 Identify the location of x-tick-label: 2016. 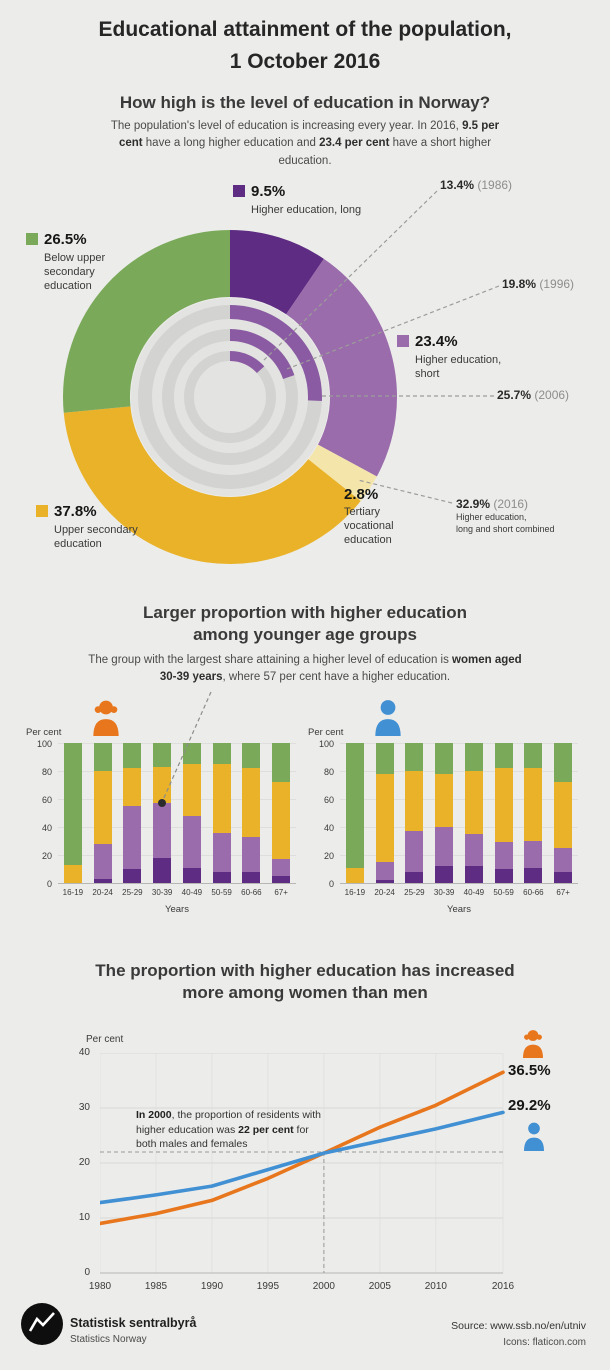
(503, 1286).